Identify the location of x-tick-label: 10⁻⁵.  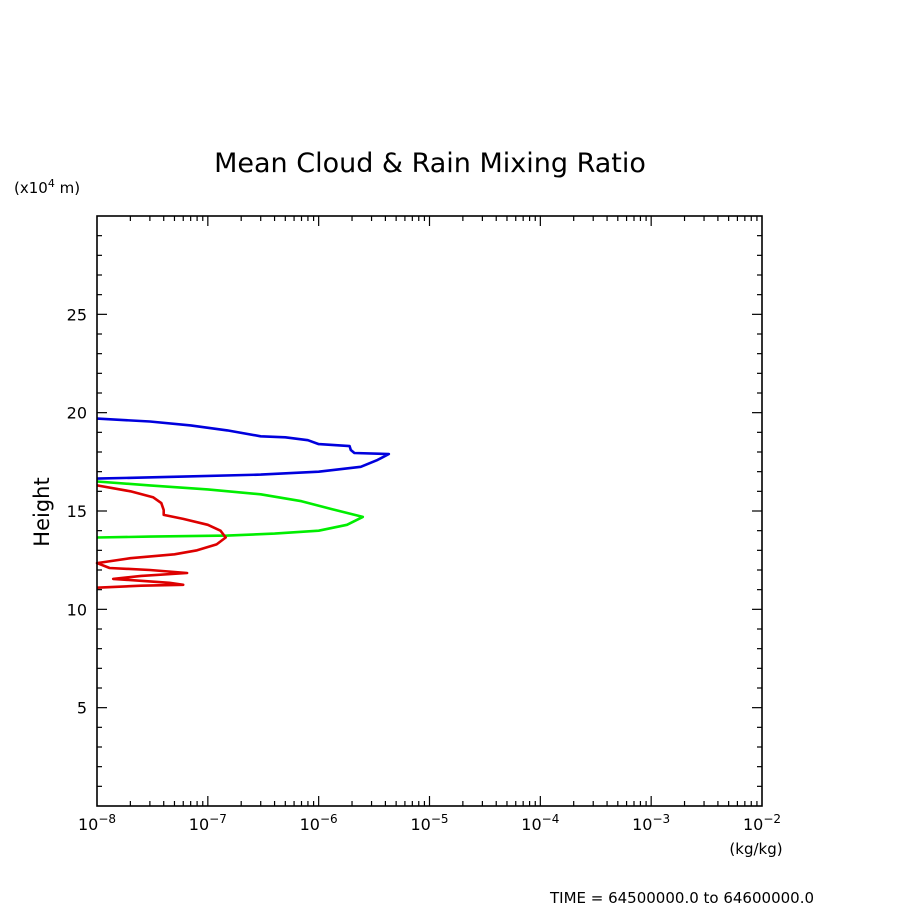
(429, 823).